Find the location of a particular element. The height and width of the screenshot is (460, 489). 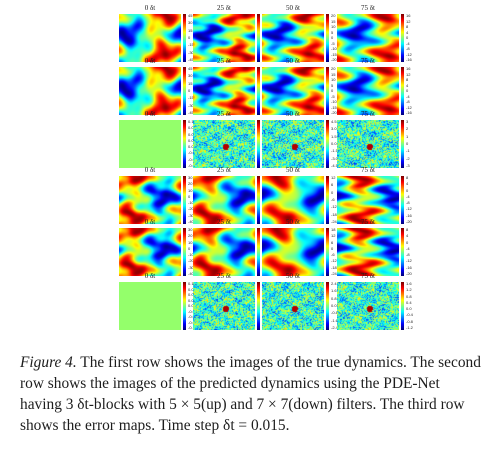

top-block-true-panel-3: 75 δt 16 12 8 4 0 -4 -8 -12 -16 is located at coordinates (374, 33).